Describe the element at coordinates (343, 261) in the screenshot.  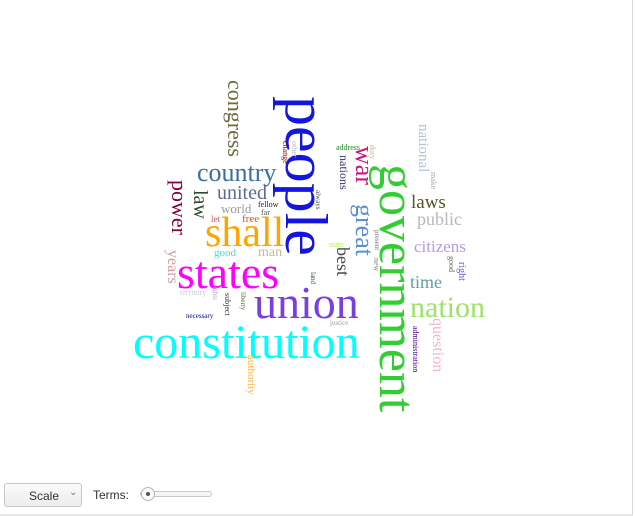
I see `cloud-word: best` at that location.